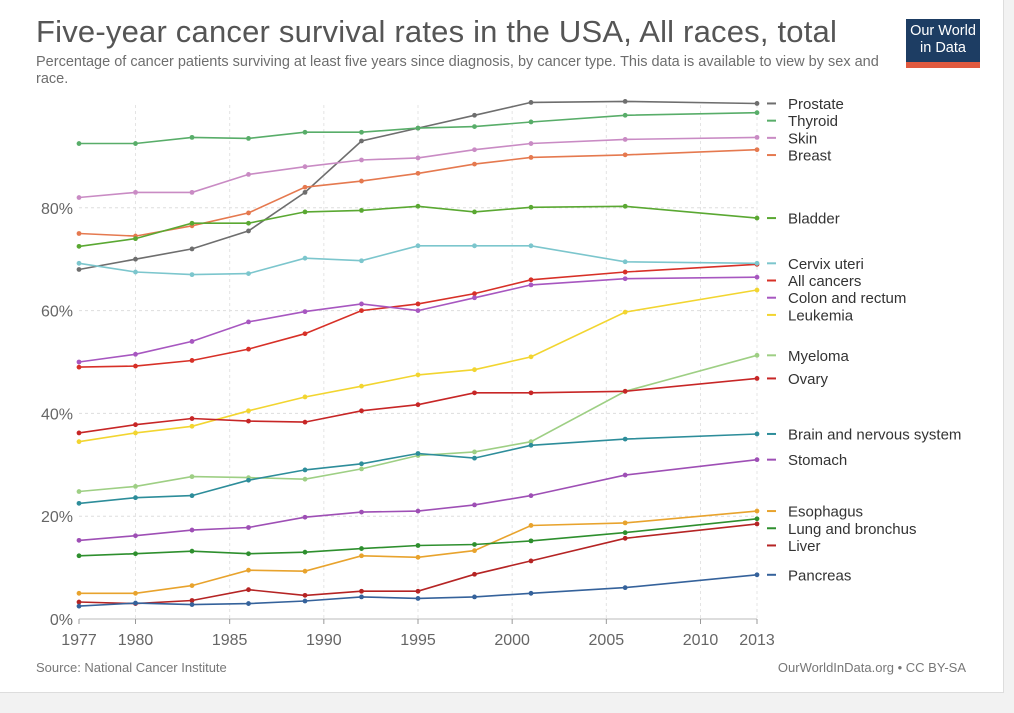  I want to click on legend-label: Skin, so click(802, 138).